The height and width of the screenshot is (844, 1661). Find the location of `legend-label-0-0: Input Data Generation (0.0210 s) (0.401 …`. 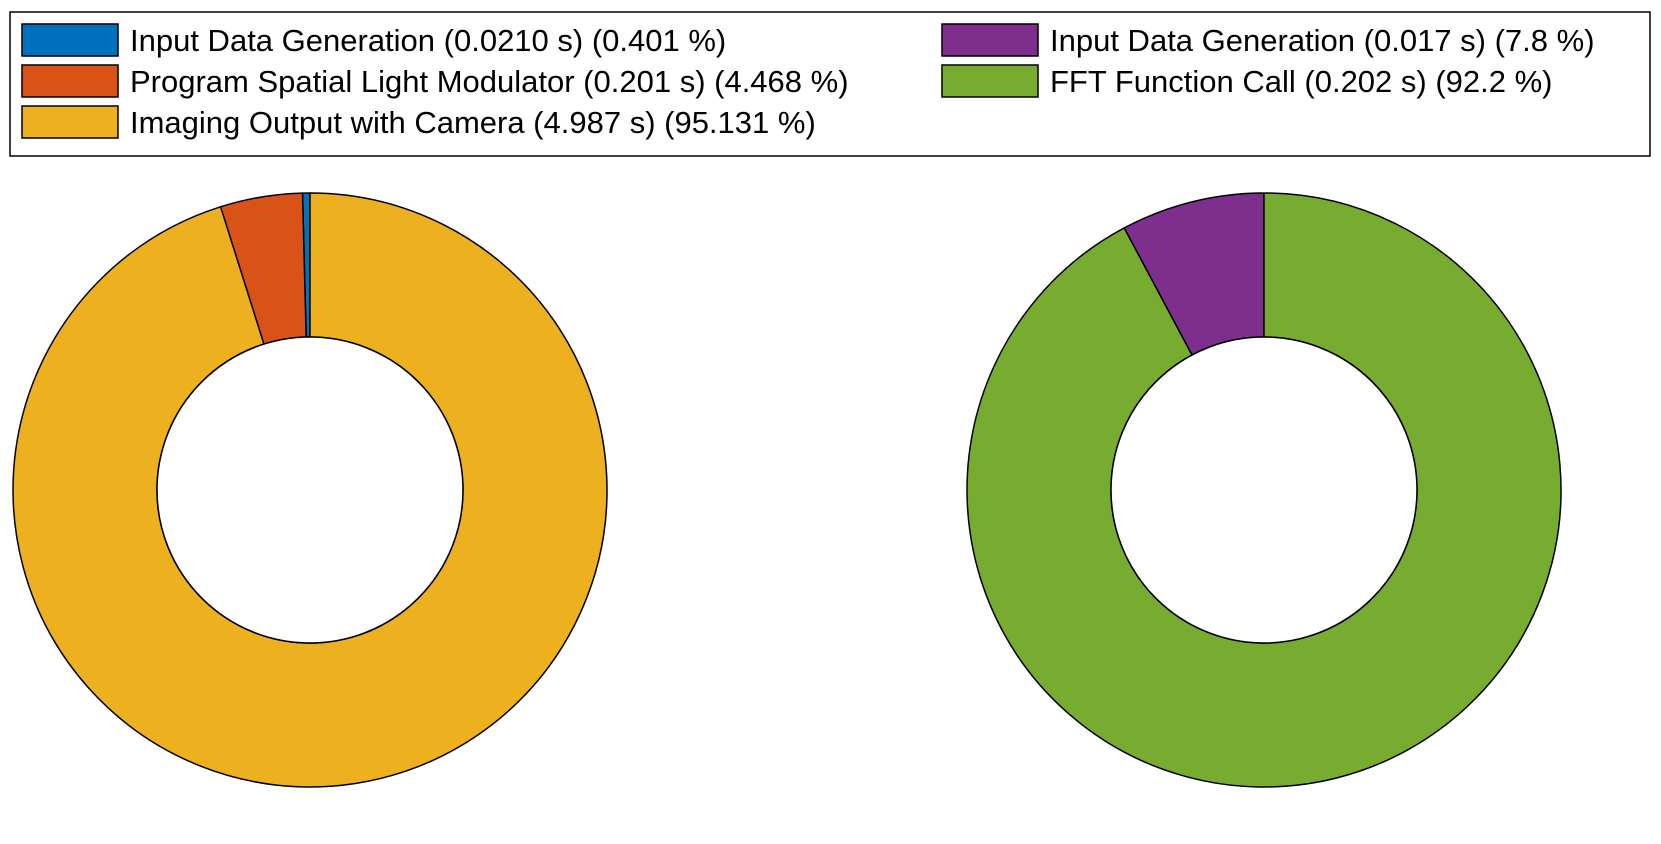

legend-label-0-0: Input Data Generation (0.0210 s) (0.401 … is located at coordinates (428, 40).